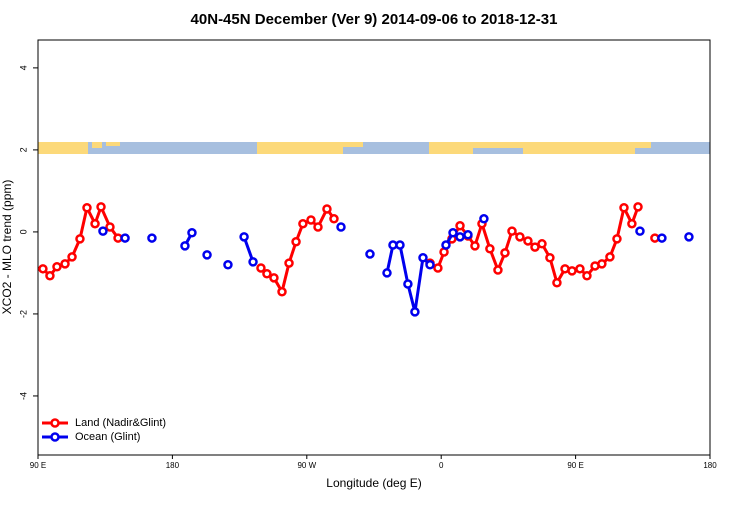  Describe the element at coordinates (441, 465) in the screenshot. I see `x-tick-label: 0` at that location.